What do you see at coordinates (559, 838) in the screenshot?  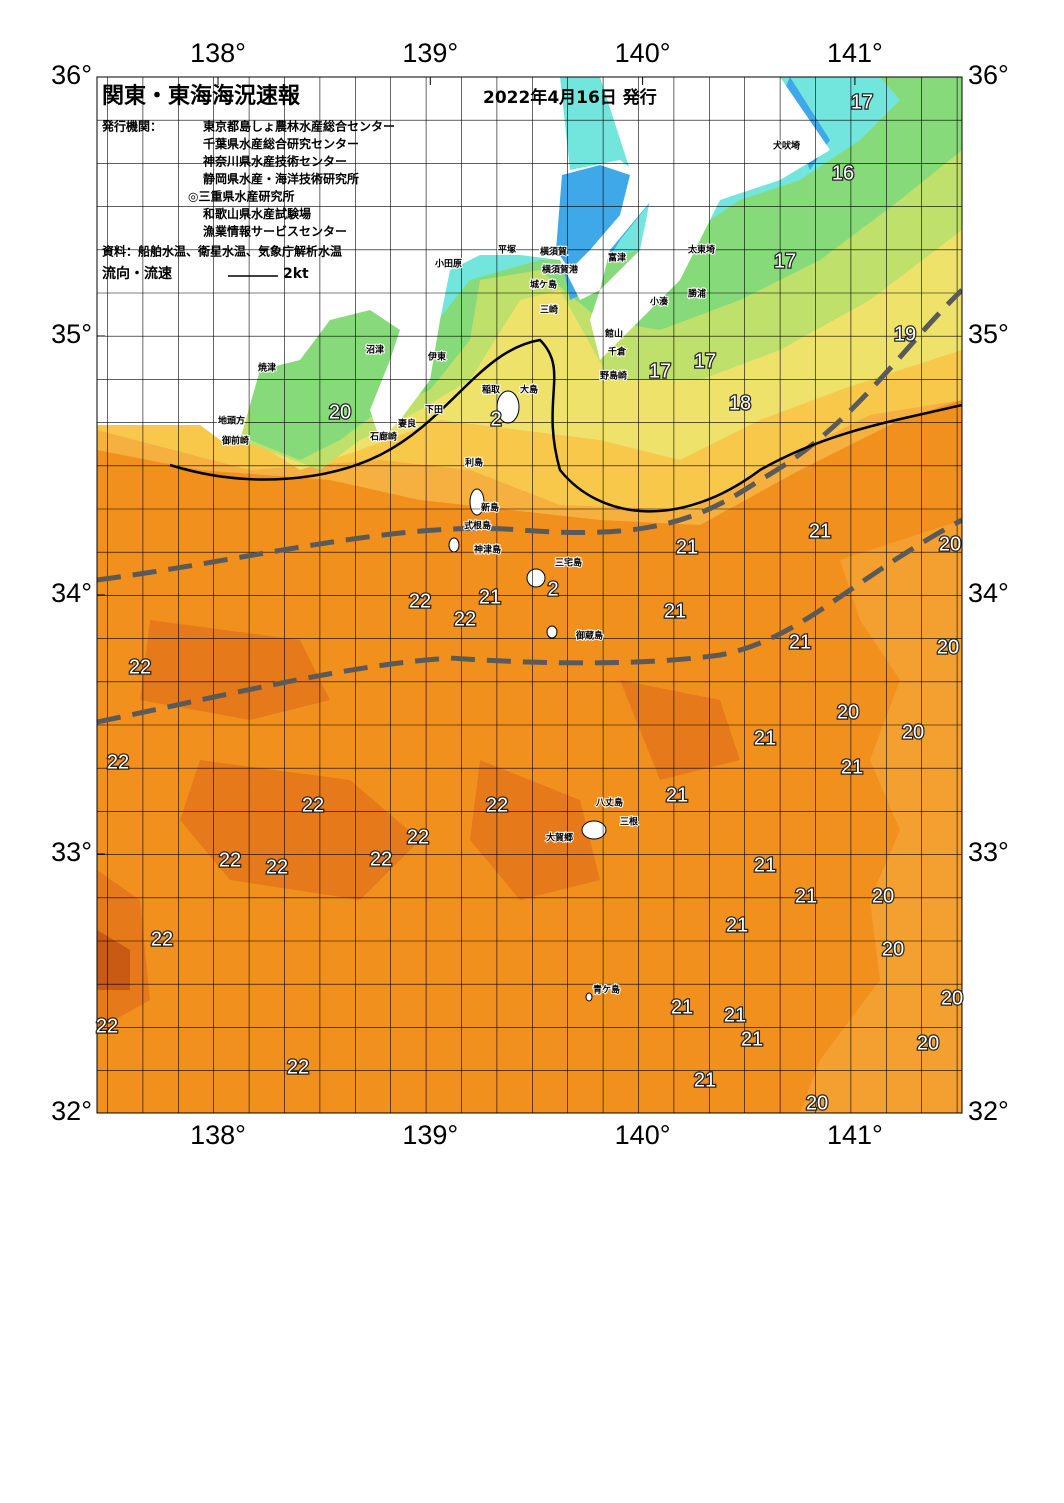 I see `place-name: 大賀郷` at bounding box center [559, 838].